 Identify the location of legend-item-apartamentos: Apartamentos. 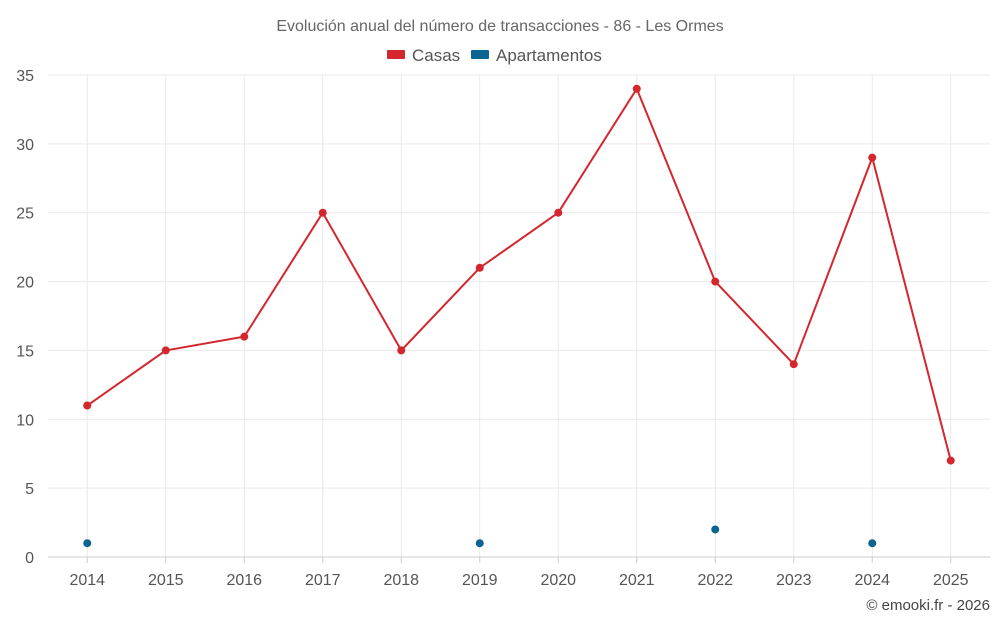
(536, 55).